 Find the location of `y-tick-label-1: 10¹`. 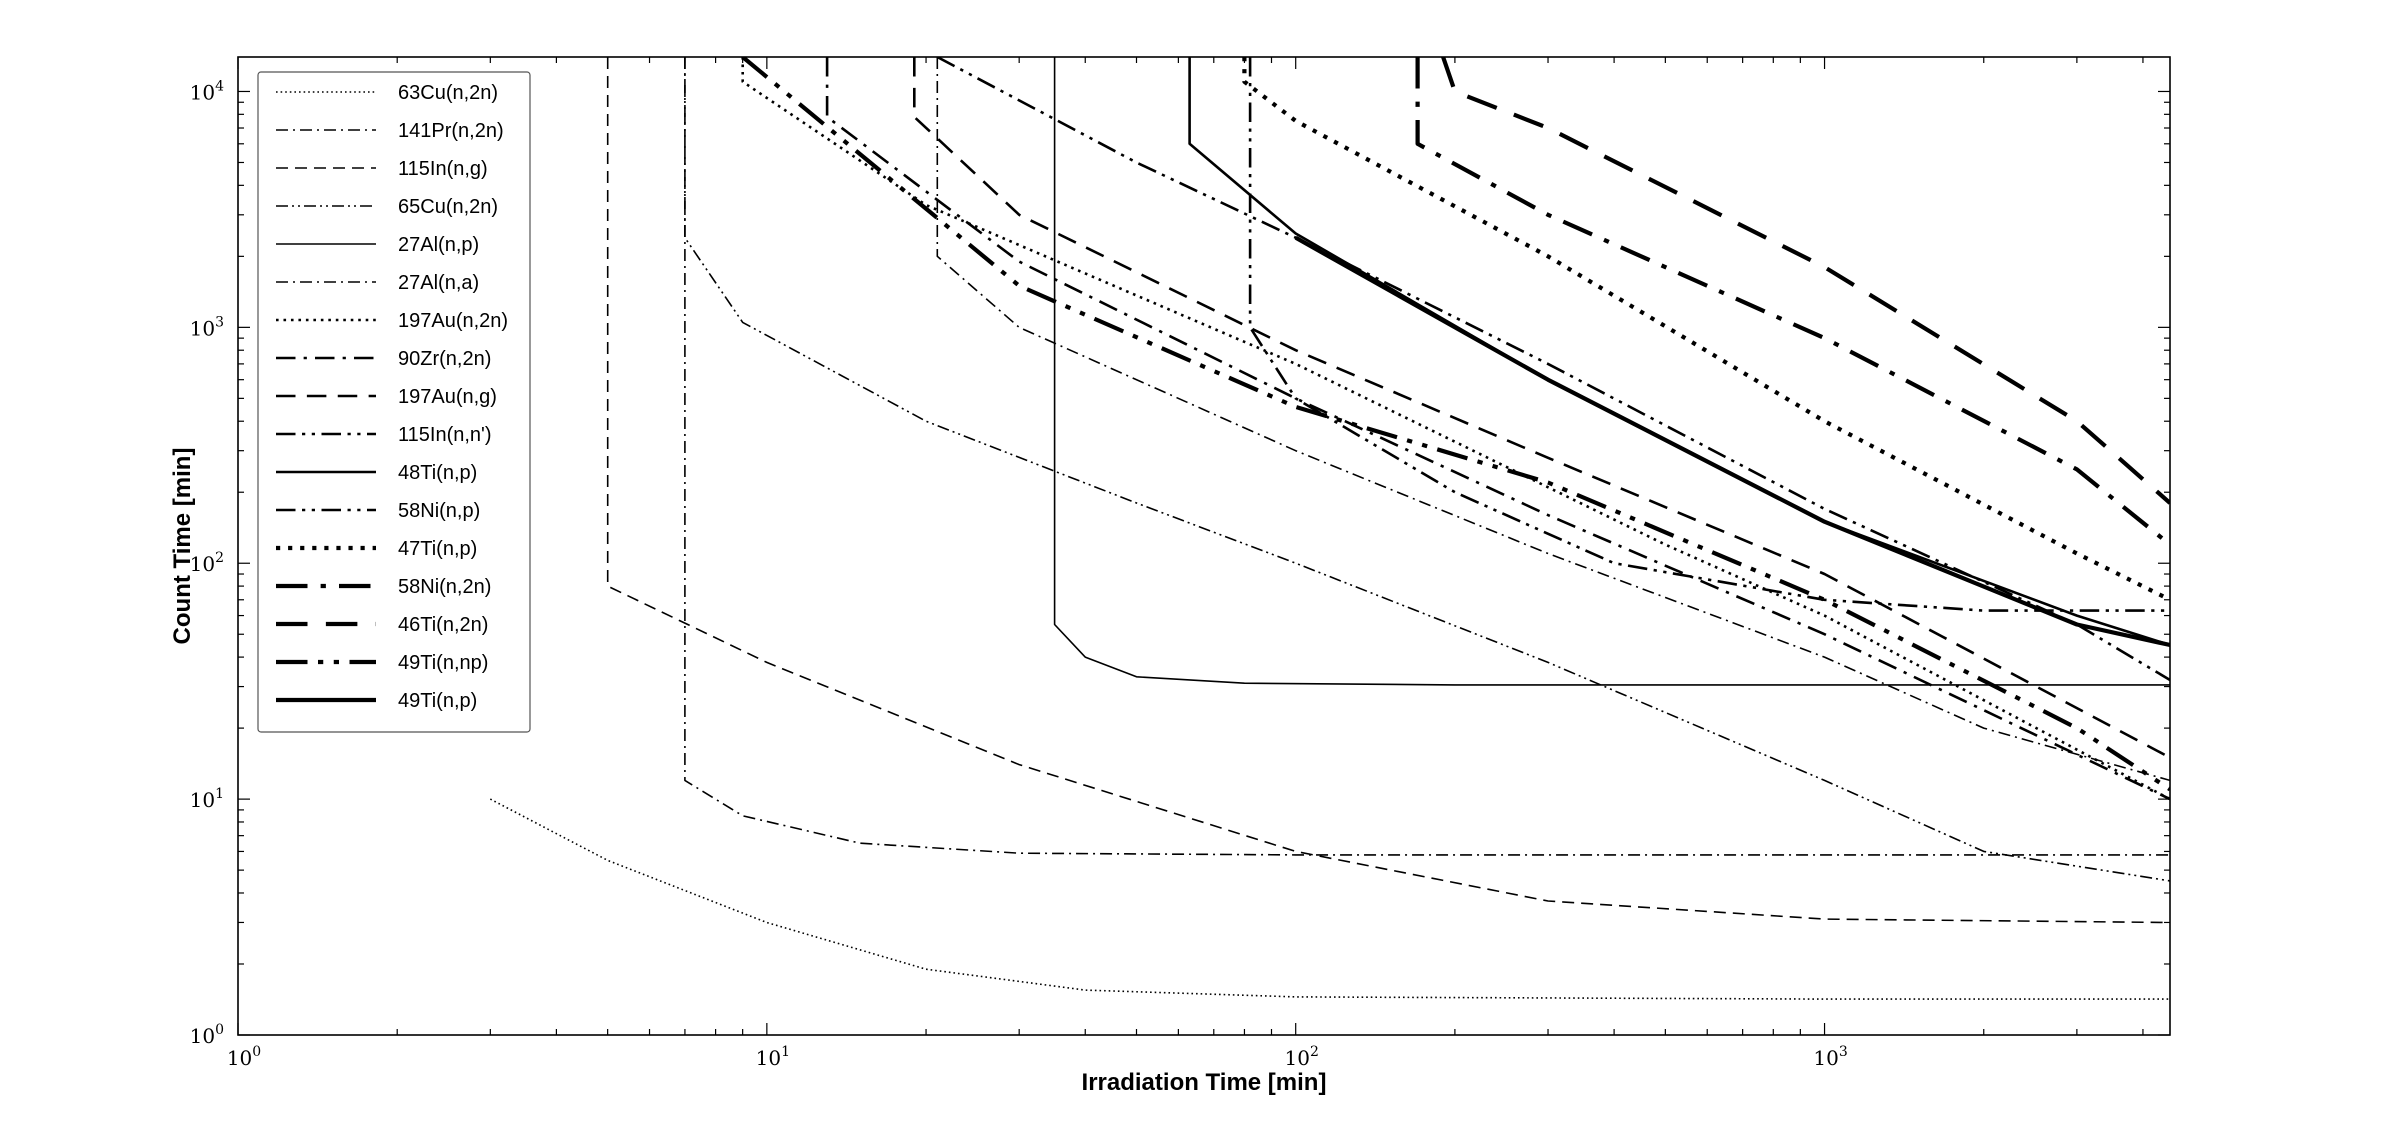

y-tick-label-1: 10¹ is located at coordinates (207, 799).